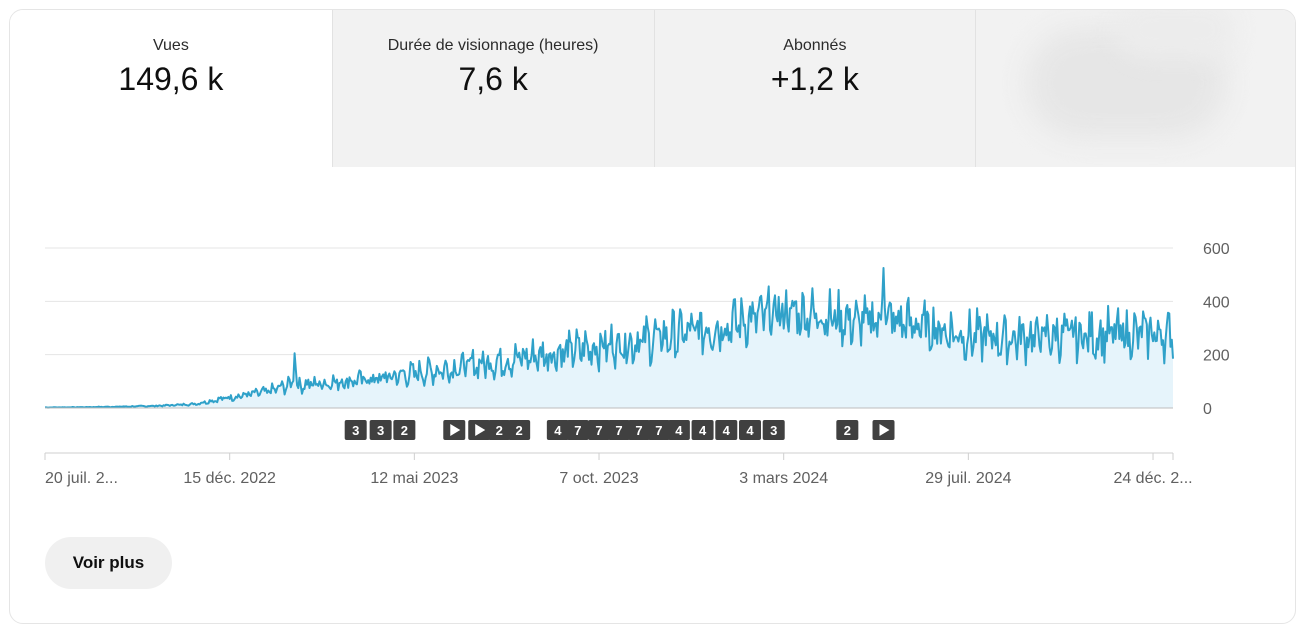 The width and height of the screenshot is (1300, 626). I want to click on y-tick-label: 0, so click(1207, 409).